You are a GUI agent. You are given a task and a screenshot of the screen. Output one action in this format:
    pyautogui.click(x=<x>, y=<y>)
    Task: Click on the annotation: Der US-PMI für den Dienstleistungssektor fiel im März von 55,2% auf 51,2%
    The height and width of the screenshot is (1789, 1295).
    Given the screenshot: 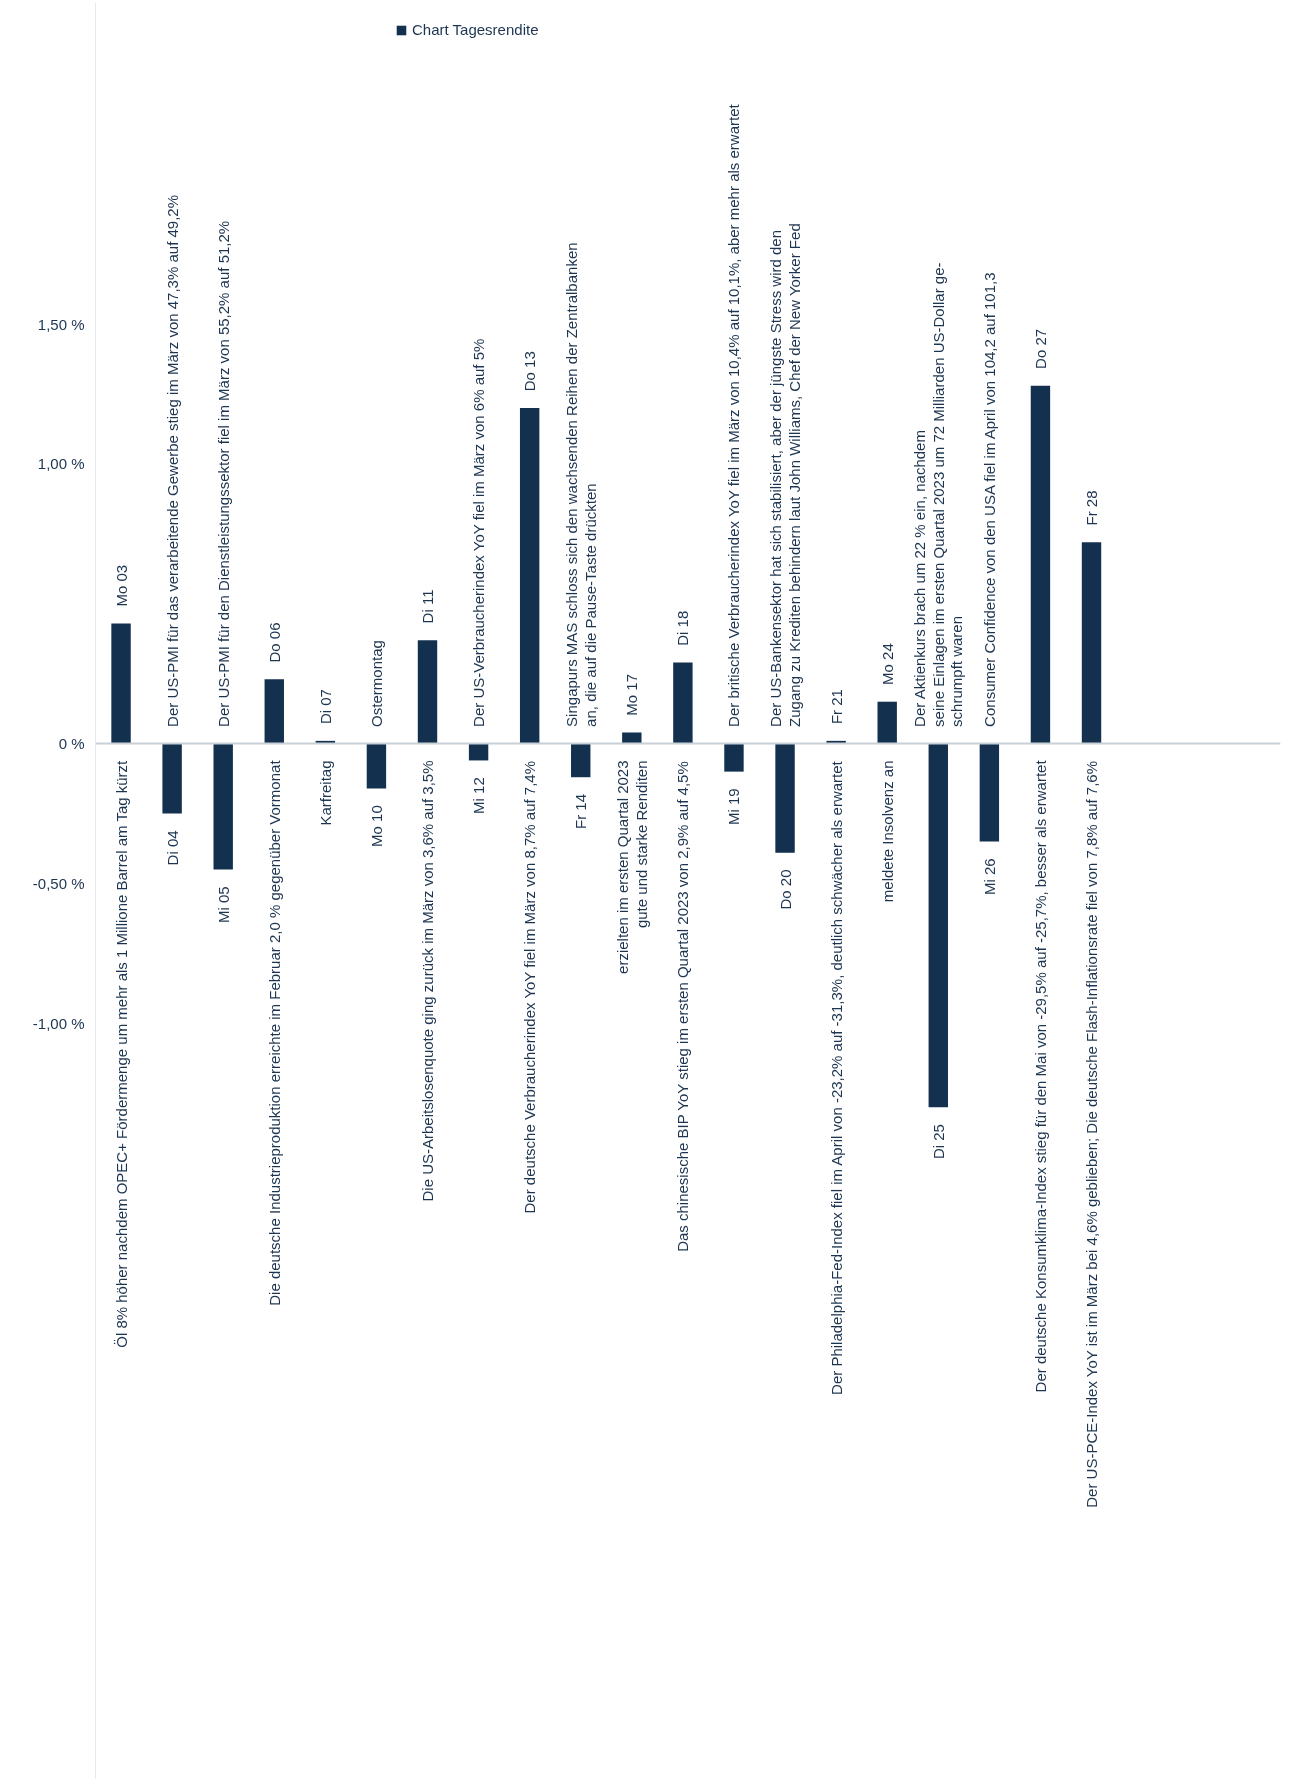 What is the action you would take?
    pyautogui.click(x=223, y=473)
    